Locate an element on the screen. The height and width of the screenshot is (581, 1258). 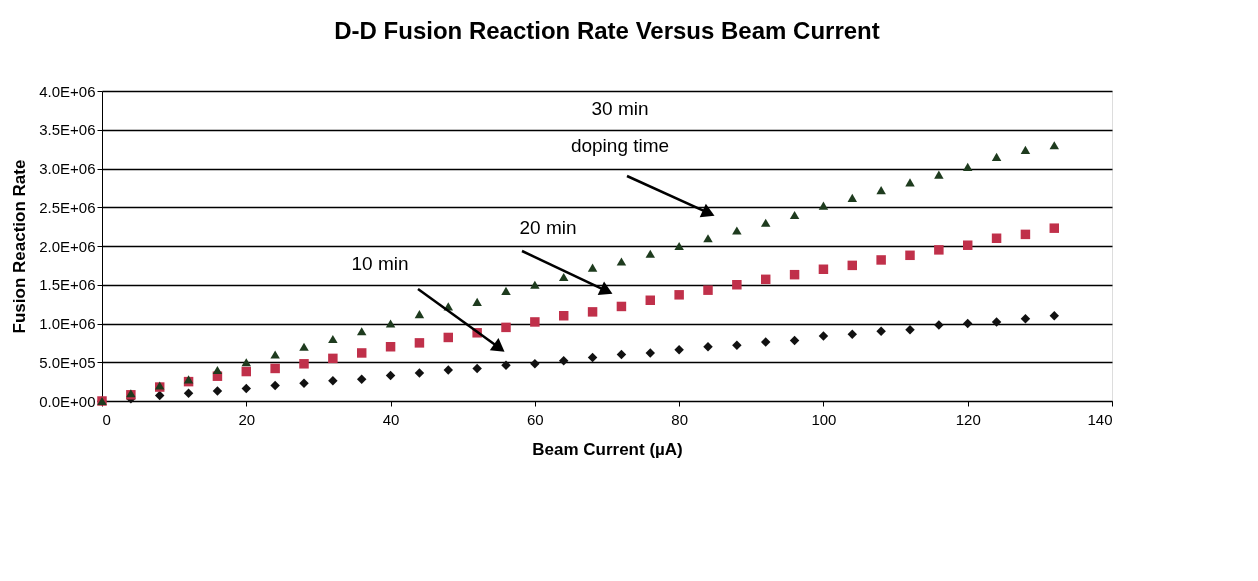
y-tick-label: 1.5E+06 is located at coordinates (67, 285).